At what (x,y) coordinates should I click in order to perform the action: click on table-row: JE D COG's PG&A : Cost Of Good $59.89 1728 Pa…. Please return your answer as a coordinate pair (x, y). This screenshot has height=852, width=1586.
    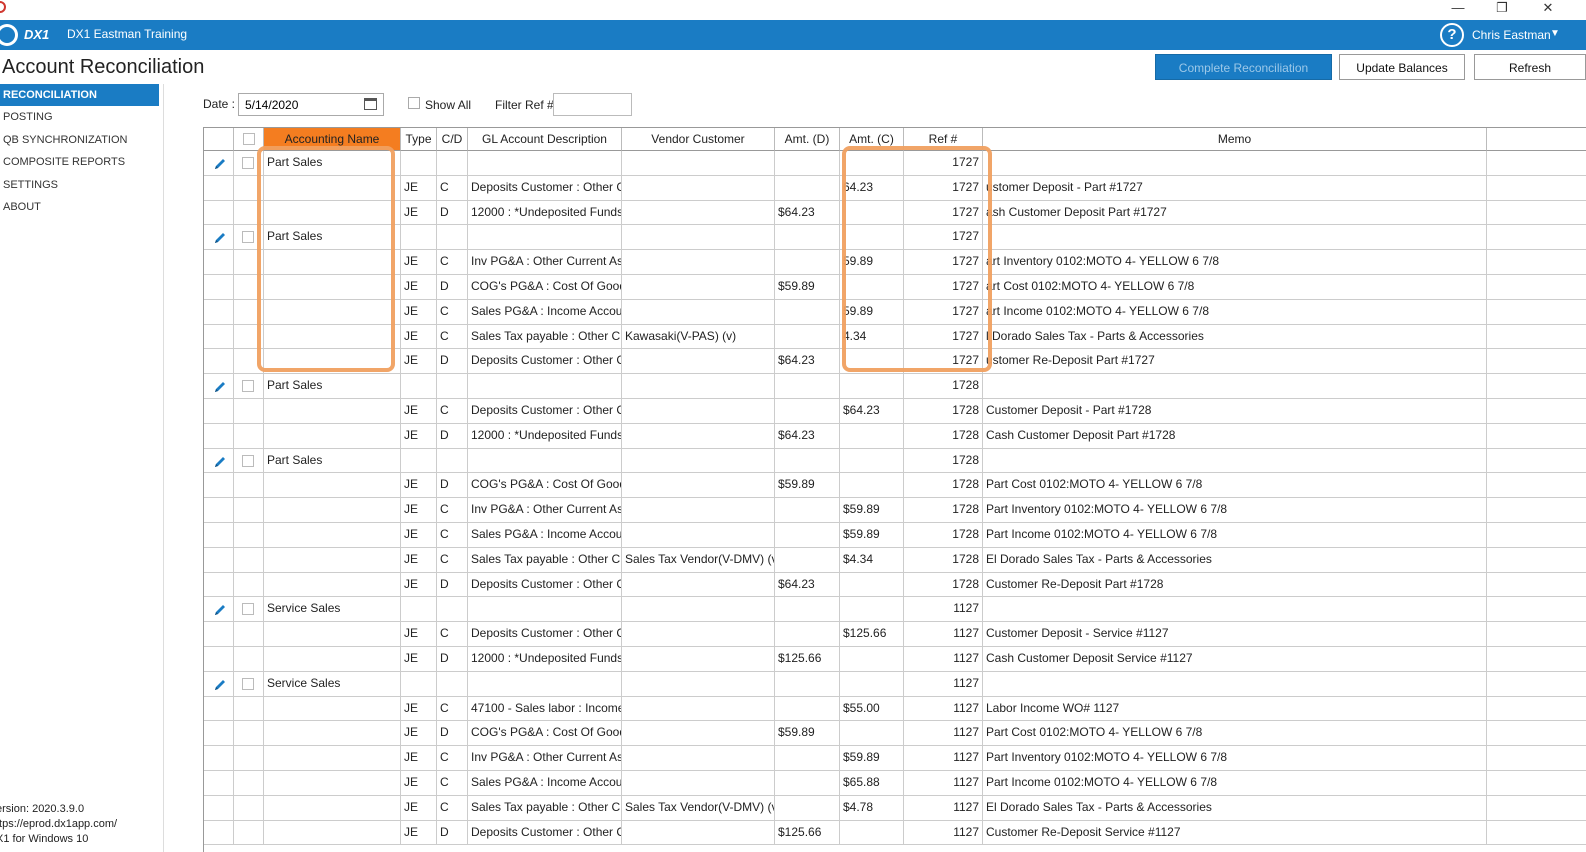
    Looking at the image, I should click on (895, 486).